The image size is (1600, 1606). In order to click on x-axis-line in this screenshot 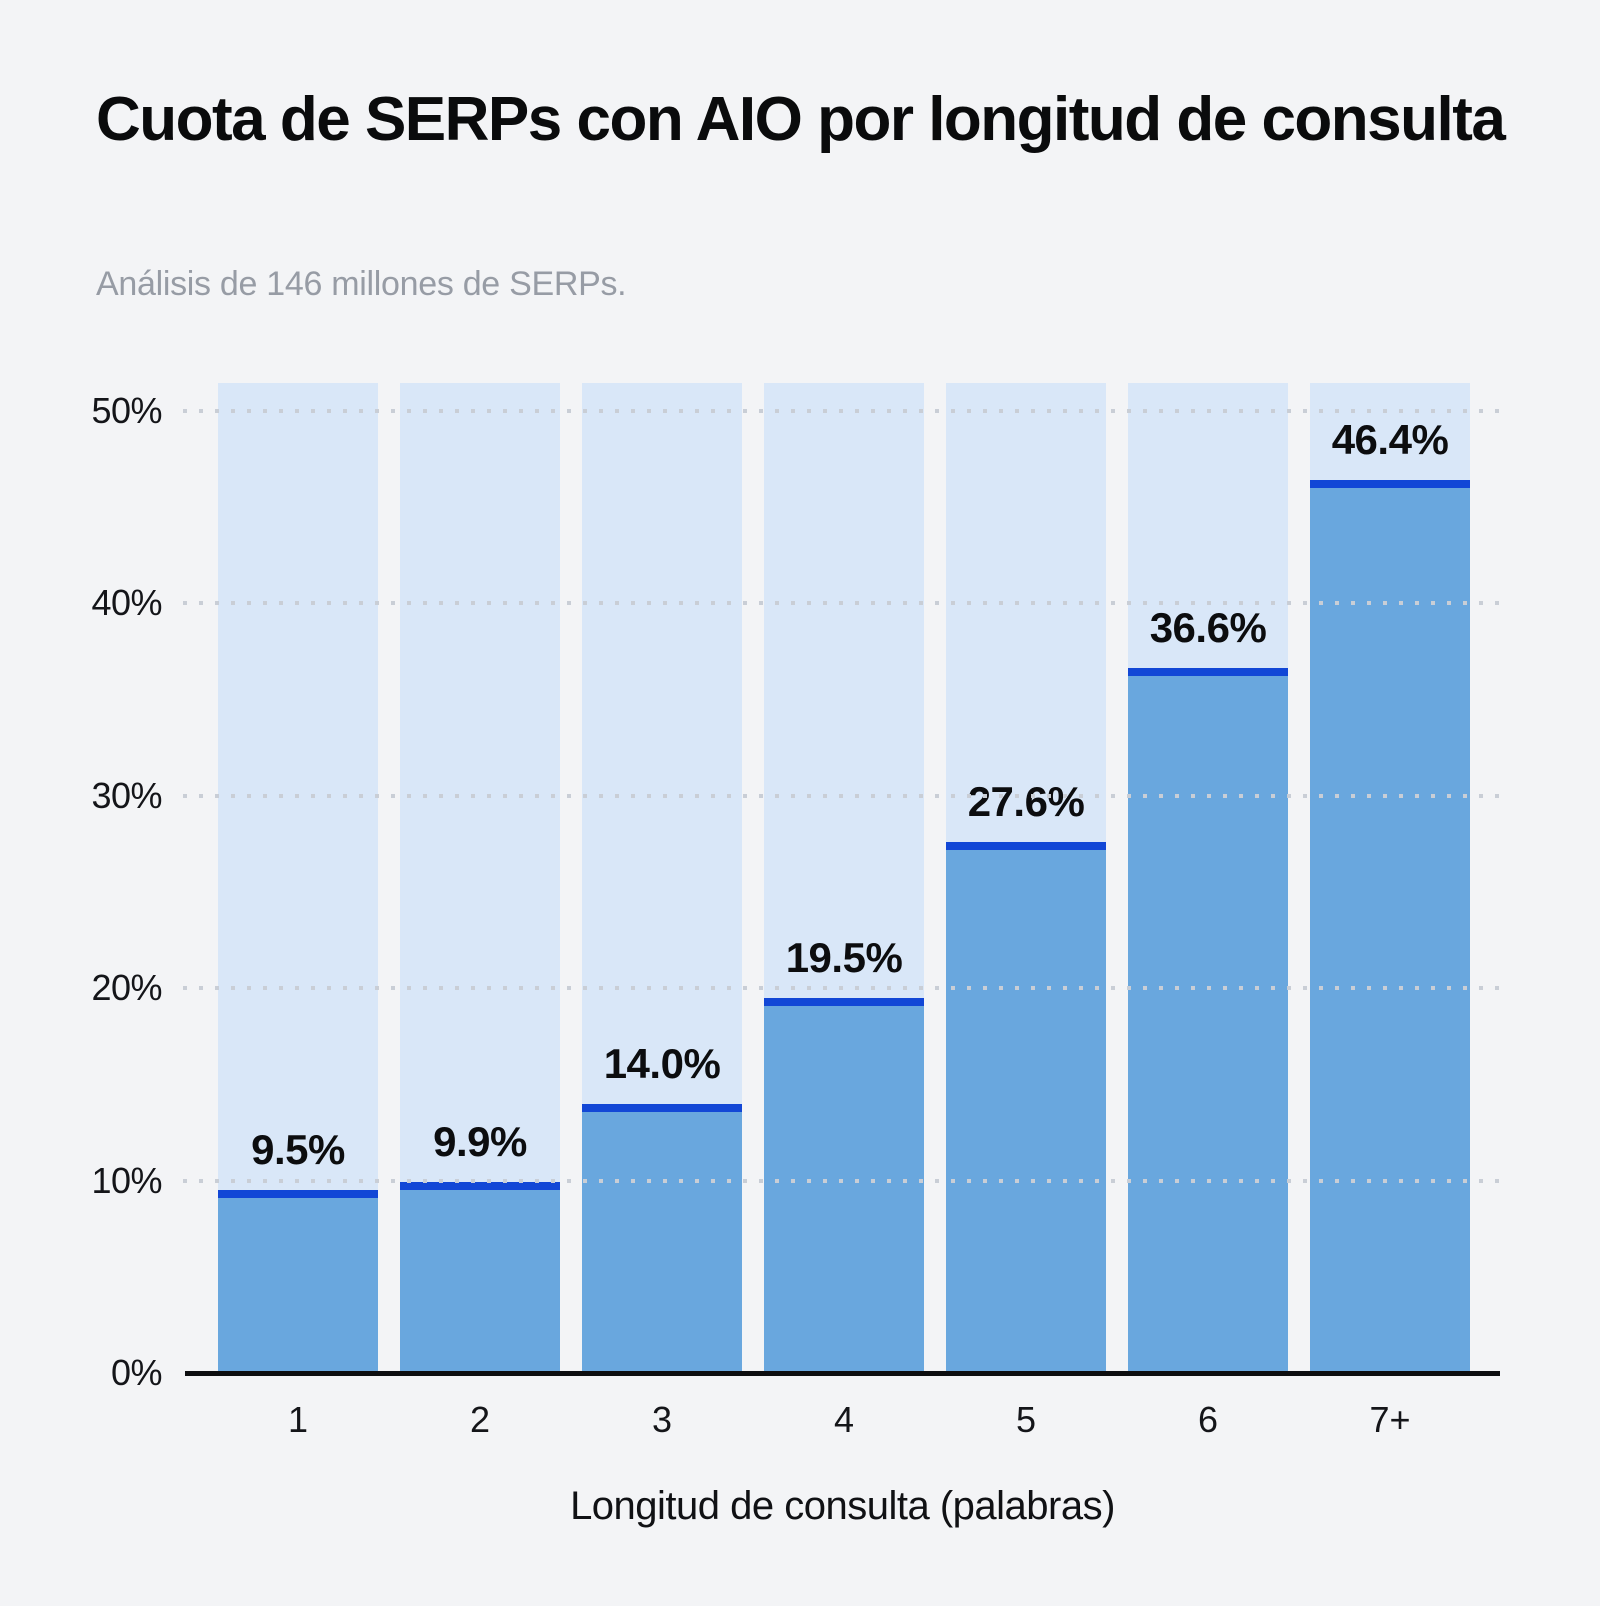, I will do `click(842, 1373)`.